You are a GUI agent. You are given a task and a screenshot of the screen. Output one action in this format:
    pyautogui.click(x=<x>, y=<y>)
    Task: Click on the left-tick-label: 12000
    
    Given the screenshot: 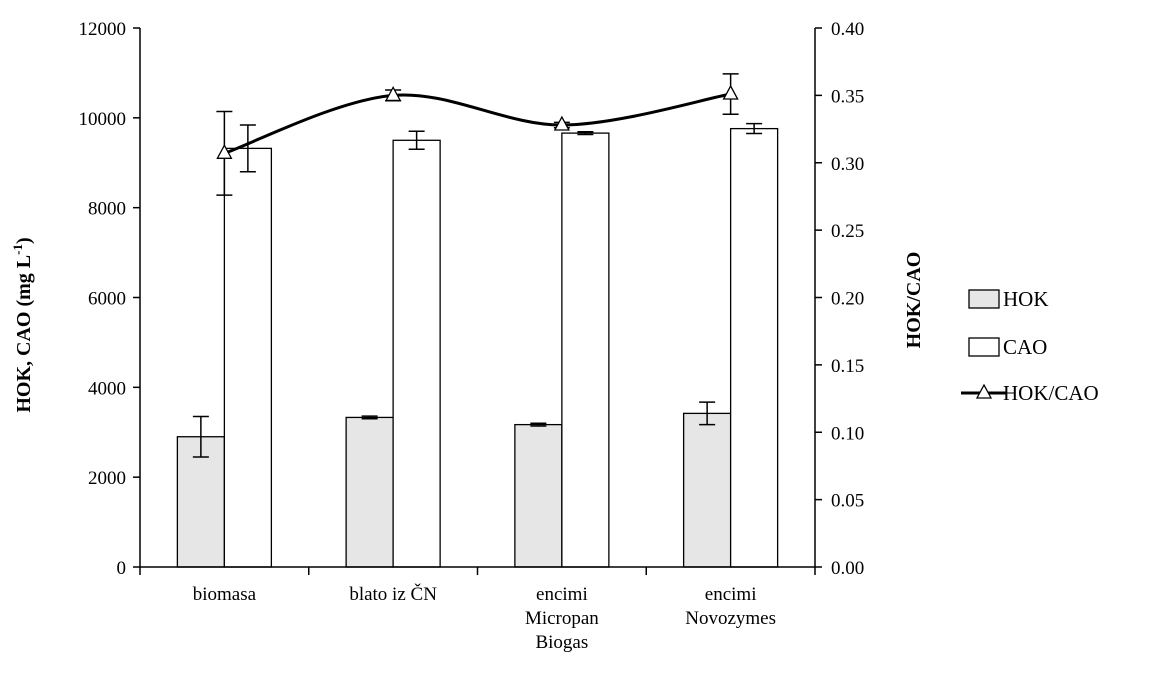 What is the action you would take?
    pyautogui.click(x=103, y=29)
    